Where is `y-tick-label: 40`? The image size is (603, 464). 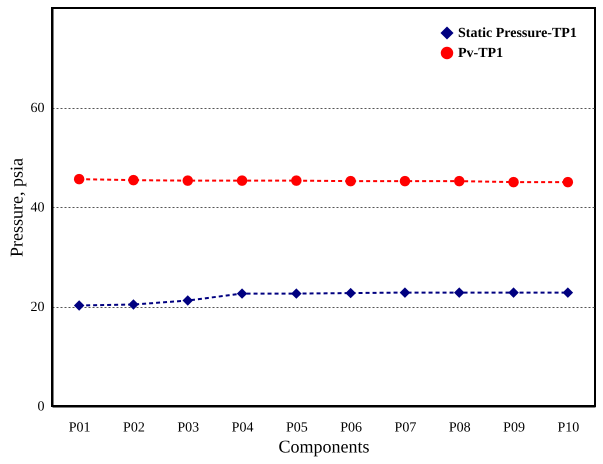 y-tick-label: 40 is located at coordinates (37, 208).